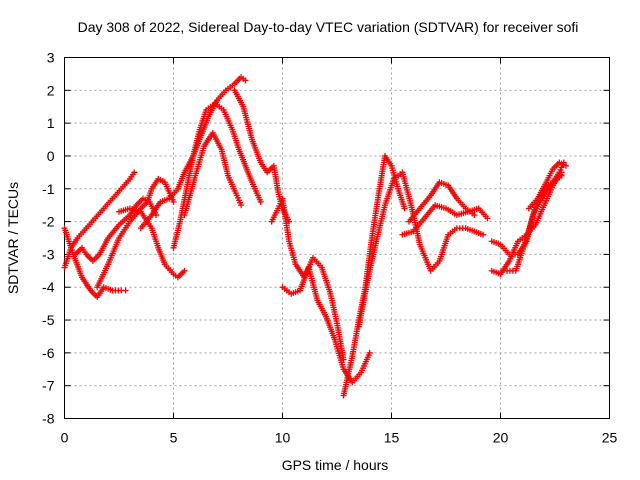 The height and width of the screenshot is (480, 640). Describe the element at coordinates (51, 90) in the screenshot. I see `y-tick-label: 2` at that location.